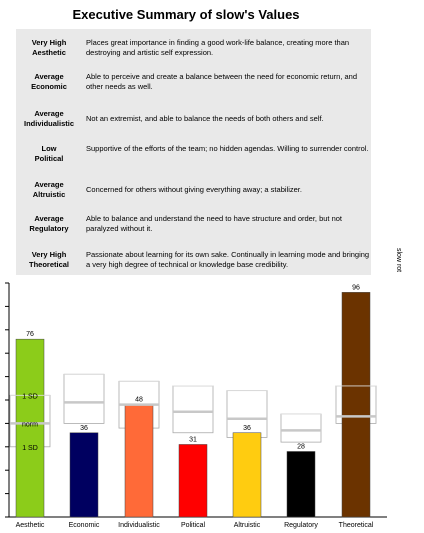 Image resolution: width=424 pixels, height=533 pixels. What do you see at coordinates (49, 86) in the screenshot?
I see `value-name: Economic` at bounding box center [49, 86].